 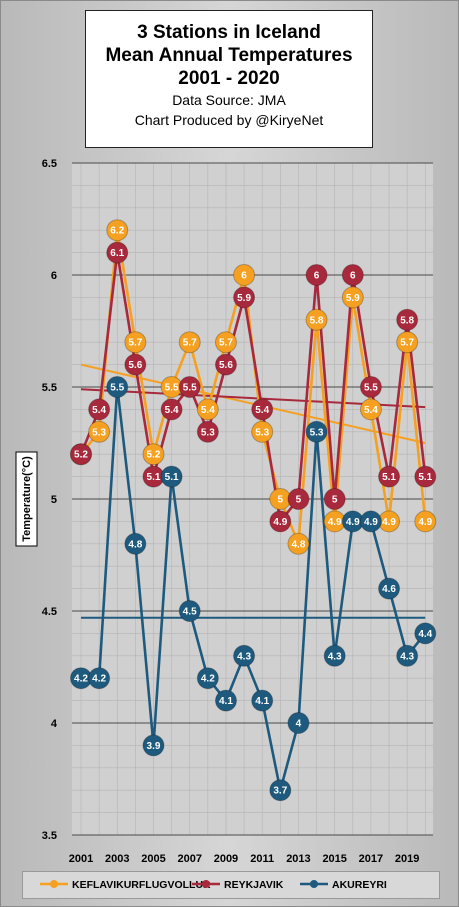 I want to click on y-axis-title: Temperature(°C), so click(x=27, y=499).